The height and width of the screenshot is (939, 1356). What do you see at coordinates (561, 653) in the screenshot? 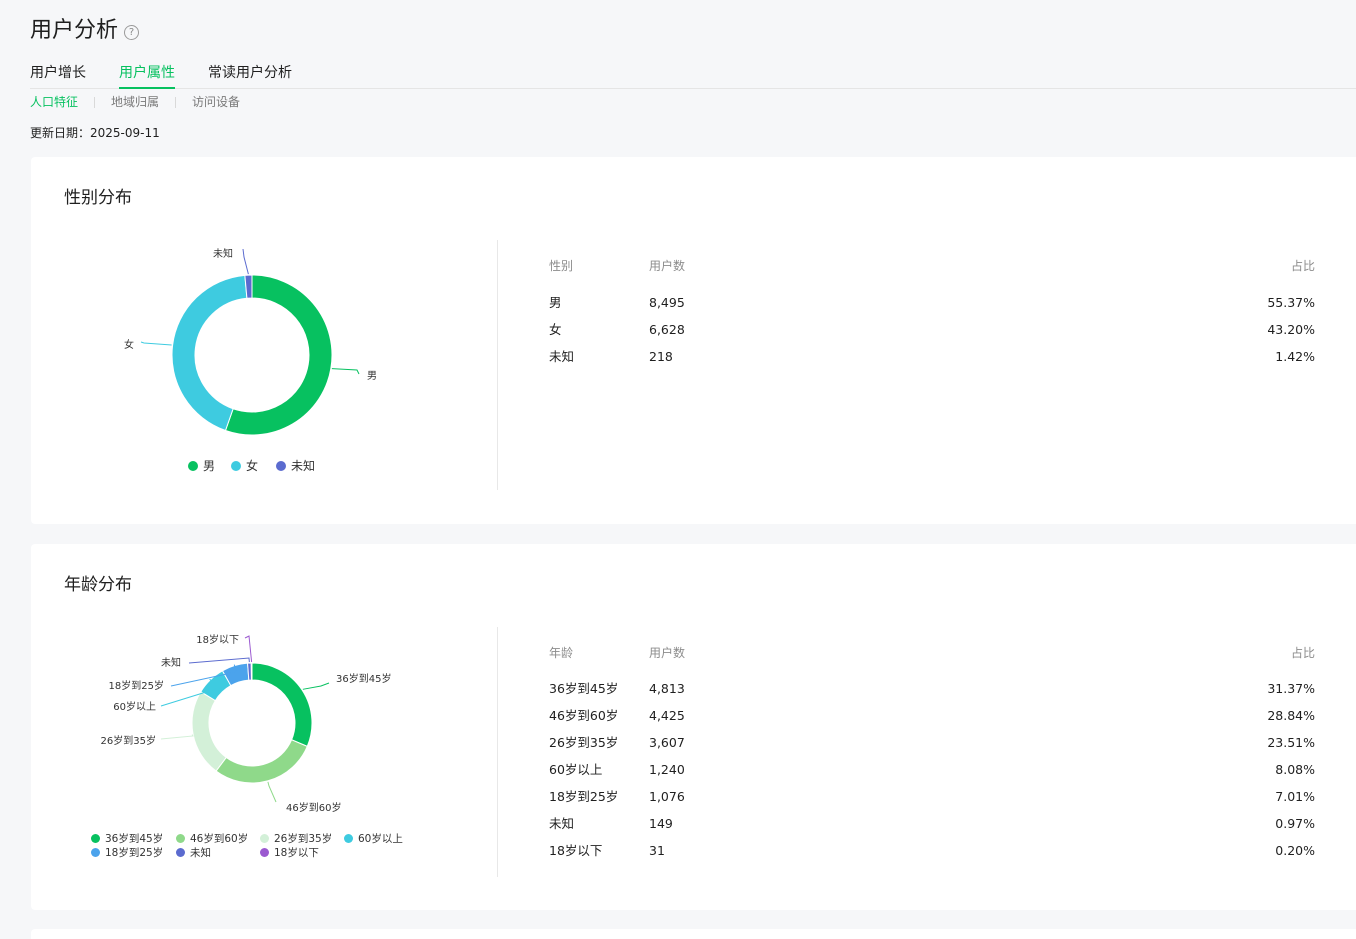
I see `table-header-age: 年龄` at bounding box center [561, 653].